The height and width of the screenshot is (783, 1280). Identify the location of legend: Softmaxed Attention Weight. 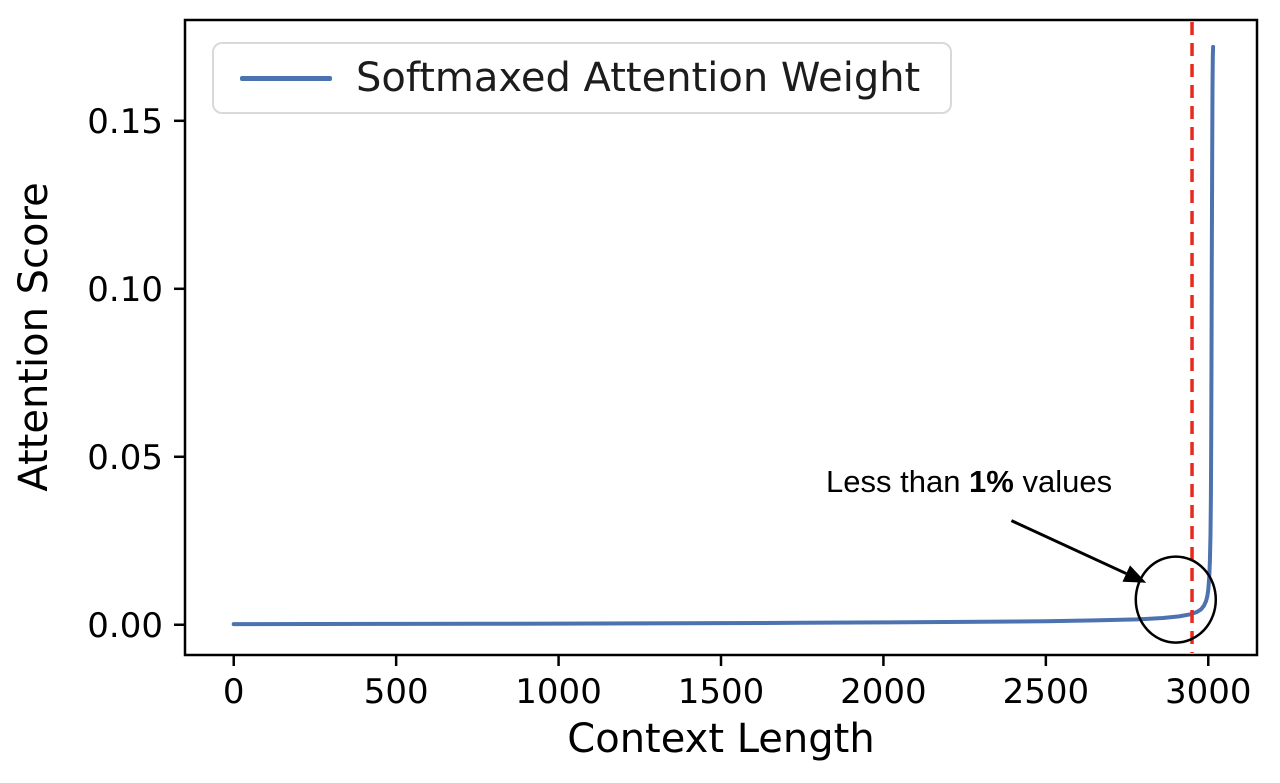
(582, 78).